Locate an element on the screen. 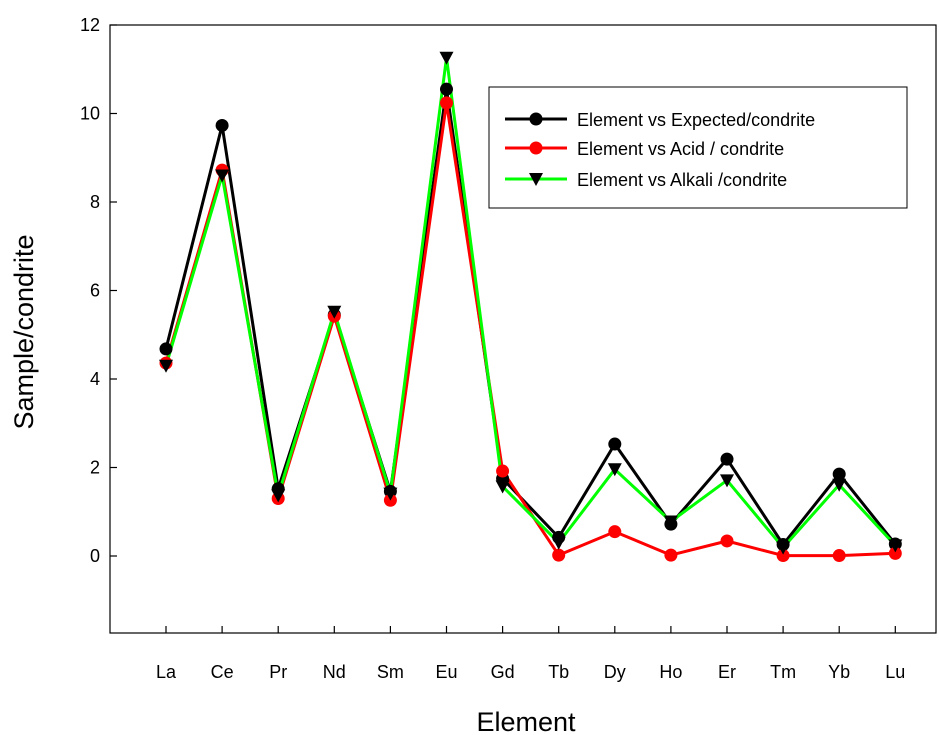 Image resolution: width=939 pixels, height=735 pixels. legend-marker-expected is located at coordinates (536, 119).